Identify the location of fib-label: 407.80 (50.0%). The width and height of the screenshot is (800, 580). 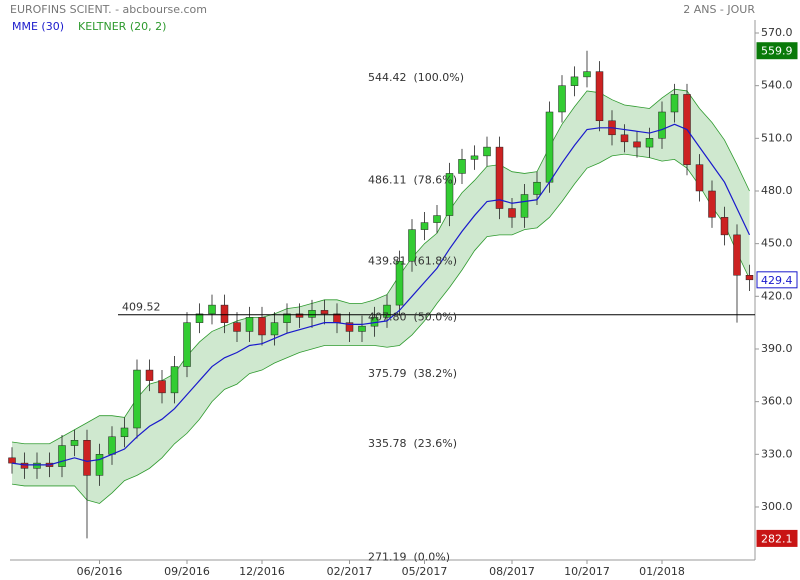
(412, 317).